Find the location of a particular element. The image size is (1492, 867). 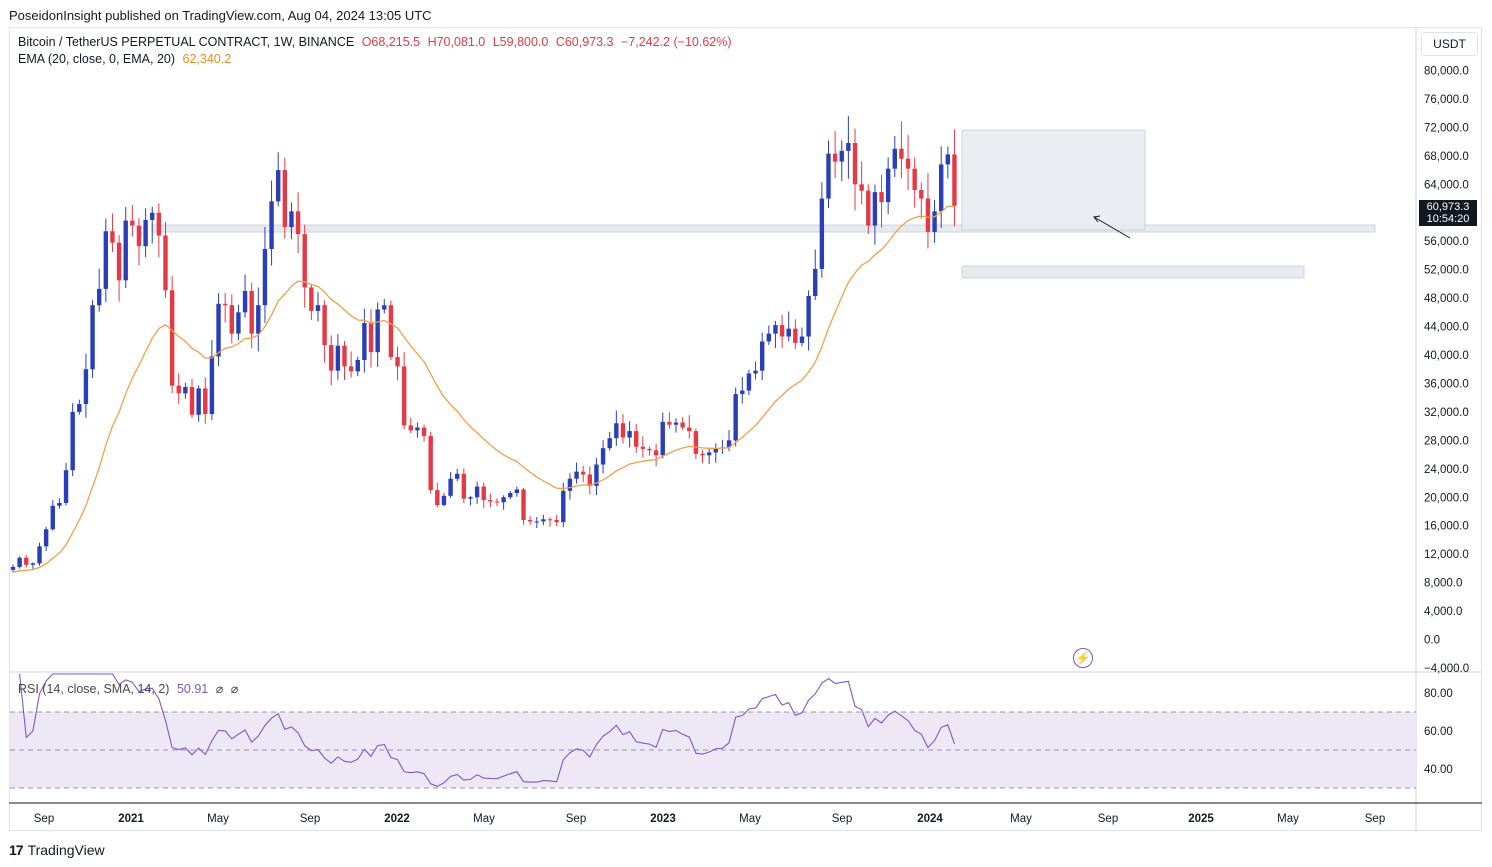

time-tick-label: 2025 is located at coordinates (1201, 819).